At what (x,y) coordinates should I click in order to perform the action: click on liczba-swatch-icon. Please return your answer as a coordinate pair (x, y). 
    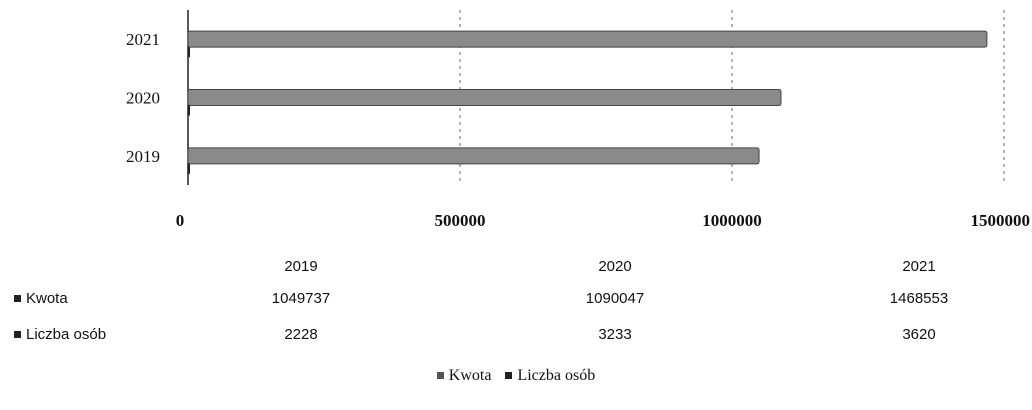
    Looking at the image, I should click on (17, 334).